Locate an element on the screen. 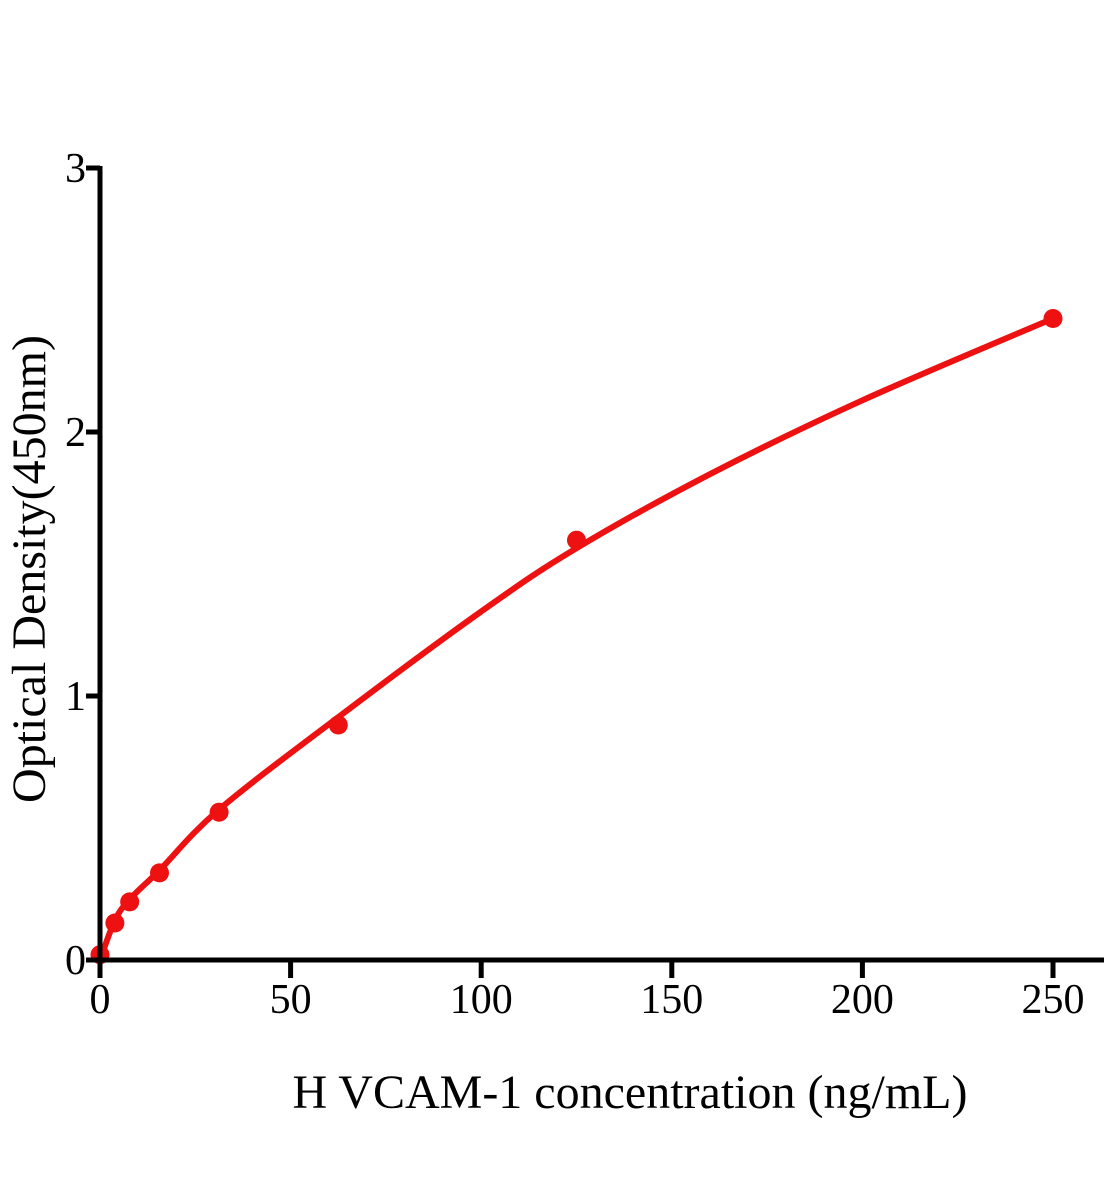 The width and height of the screenshot is (1104, 1200). x-axis-tick-labels: 0 50 100 150 200 250 is located at coordinates (587, 1000).